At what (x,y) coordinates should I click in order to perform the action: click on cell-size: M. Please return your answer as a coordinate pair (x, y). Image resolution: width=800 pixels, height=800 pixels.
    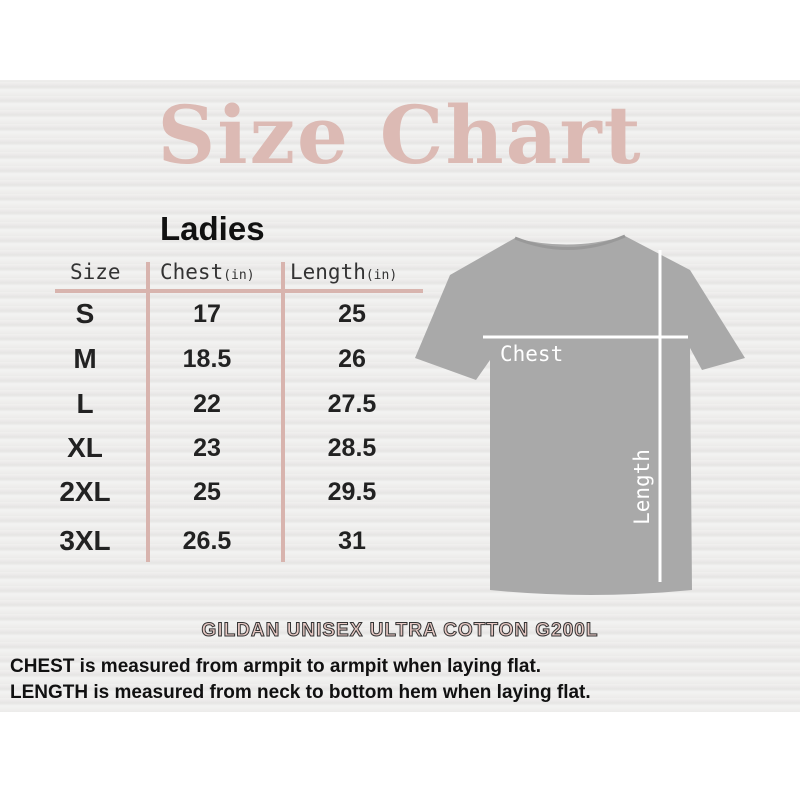
    Looking at the image, I should click on (85, 358).